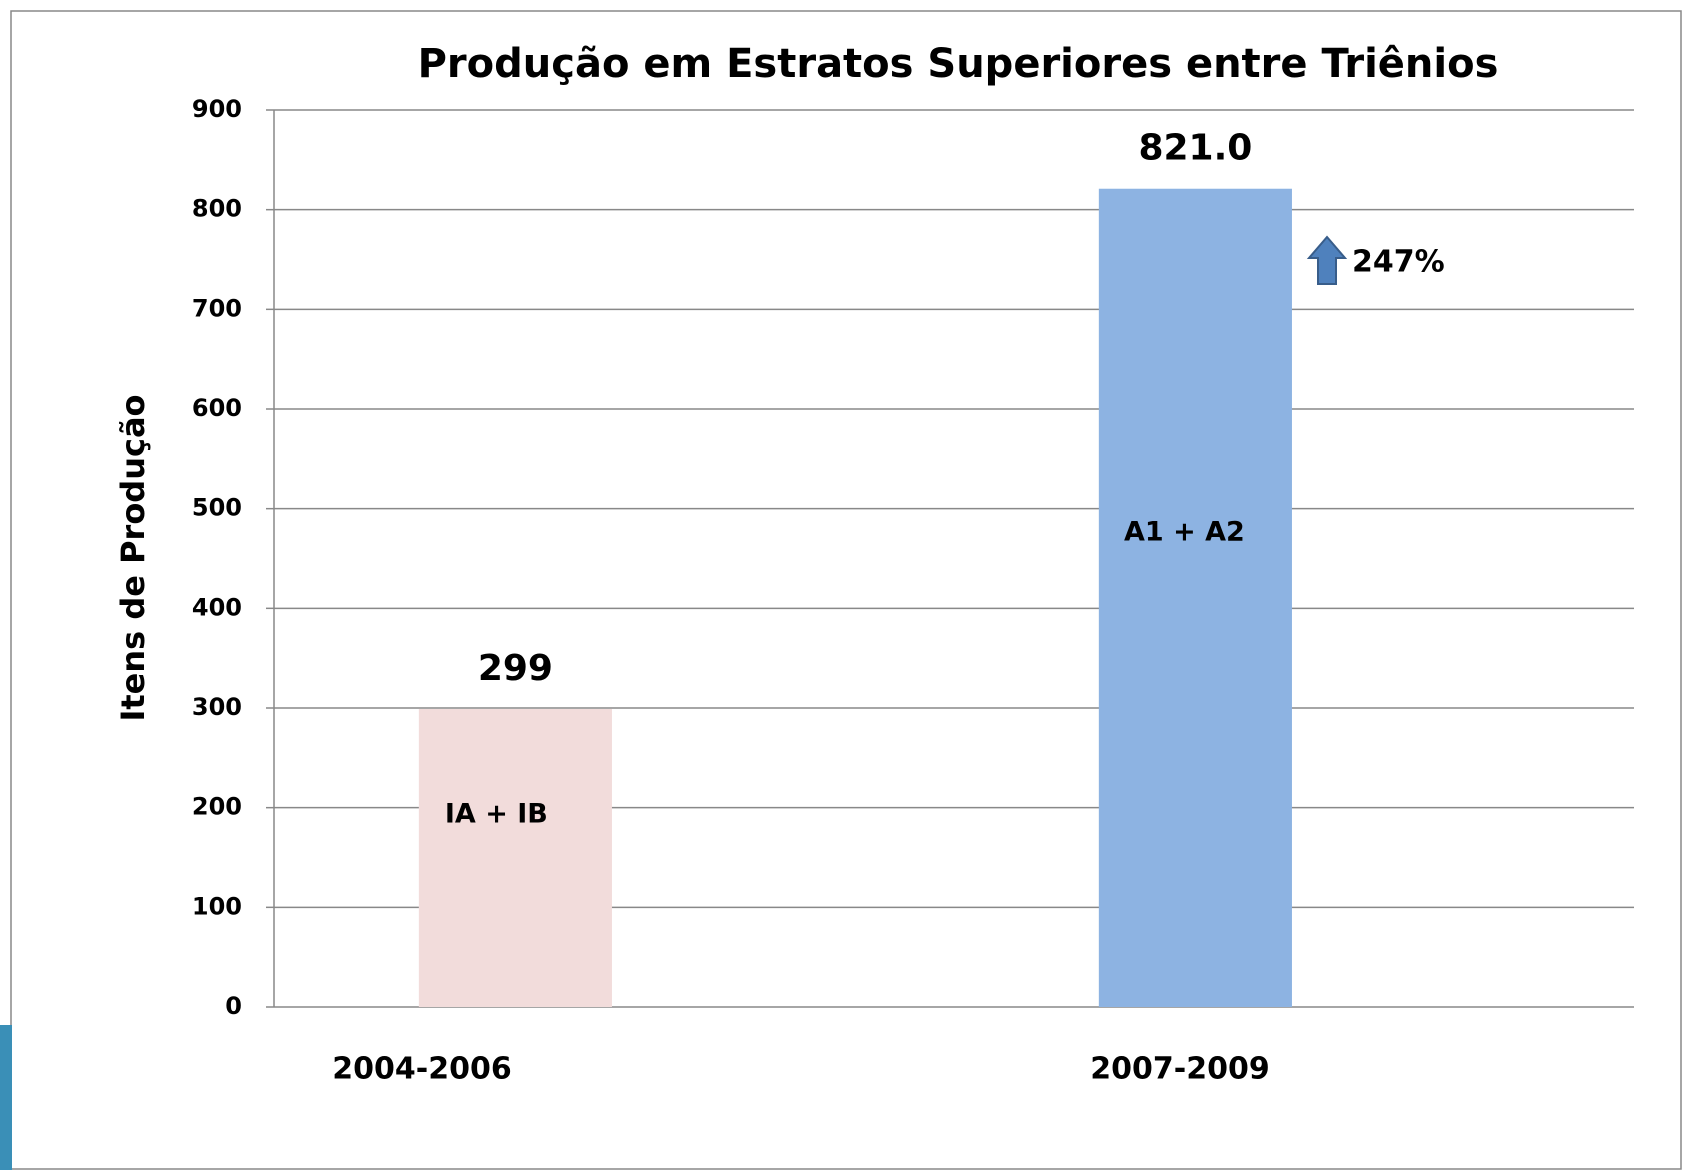  I want to click on bar-label: IA + IB, so click(496, 814).